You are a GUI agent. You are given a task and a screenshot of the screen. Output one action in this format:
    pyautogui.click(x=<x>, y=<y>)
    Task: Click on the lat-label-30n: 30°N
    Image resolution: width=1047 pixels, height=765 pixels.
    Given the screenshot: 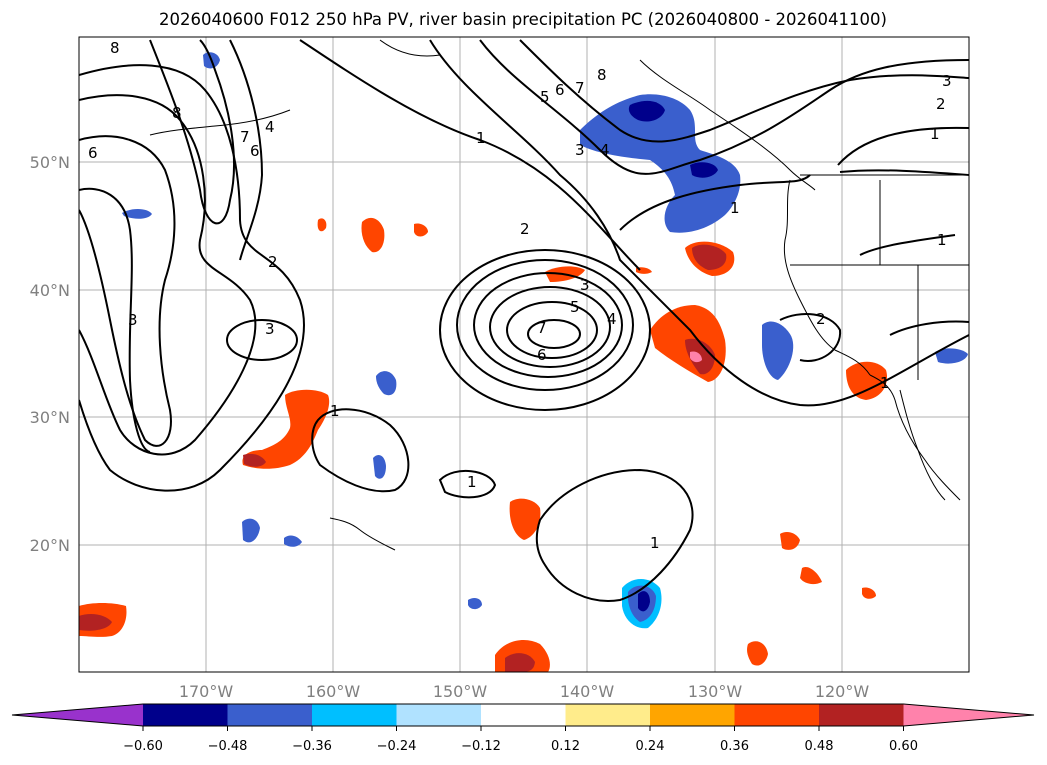 What is the action you would take?
    pyautogui.click(x=50, y=417)
    